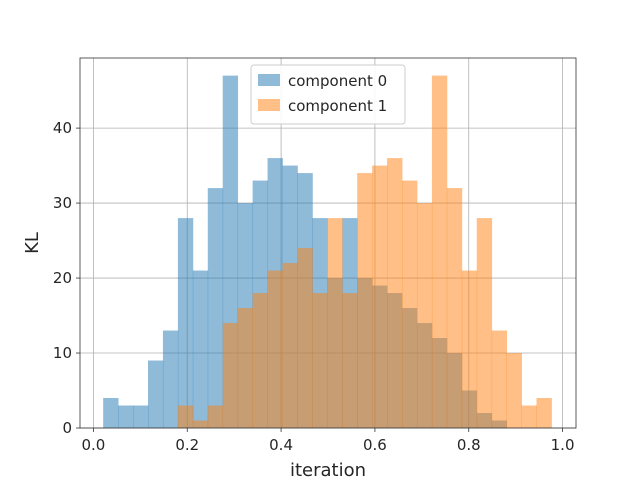  I want to click on x-tick-label: 0.6, so click(375, 445).